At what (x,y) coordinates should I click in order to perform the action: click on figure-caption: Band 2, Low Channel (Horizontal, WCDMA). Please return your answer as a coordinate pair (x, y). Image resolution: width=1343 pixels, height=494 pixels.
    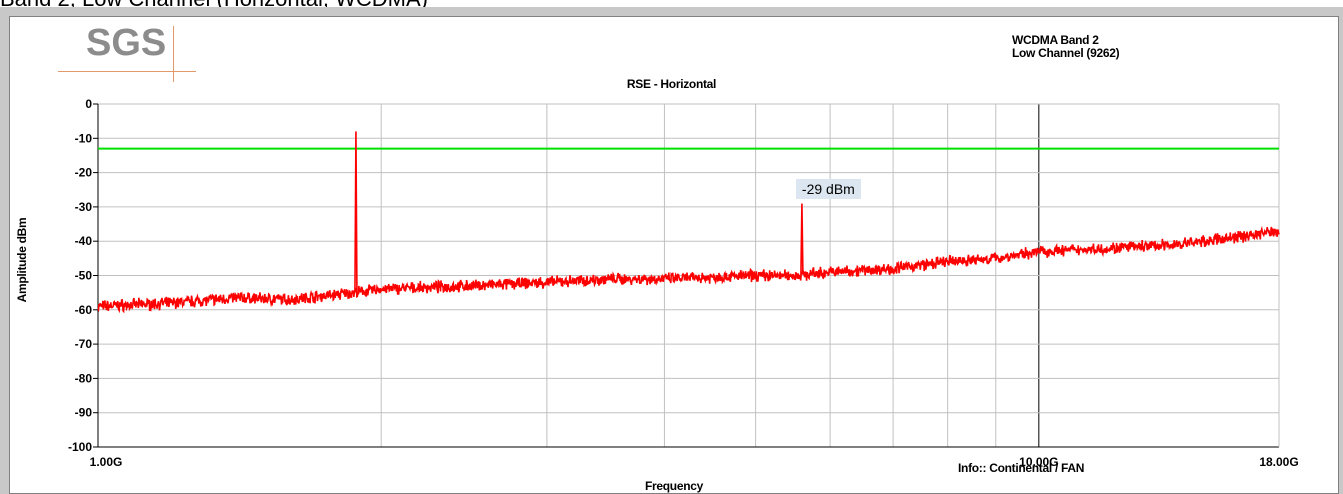
    Looking at the image, I should click on (214, 6).